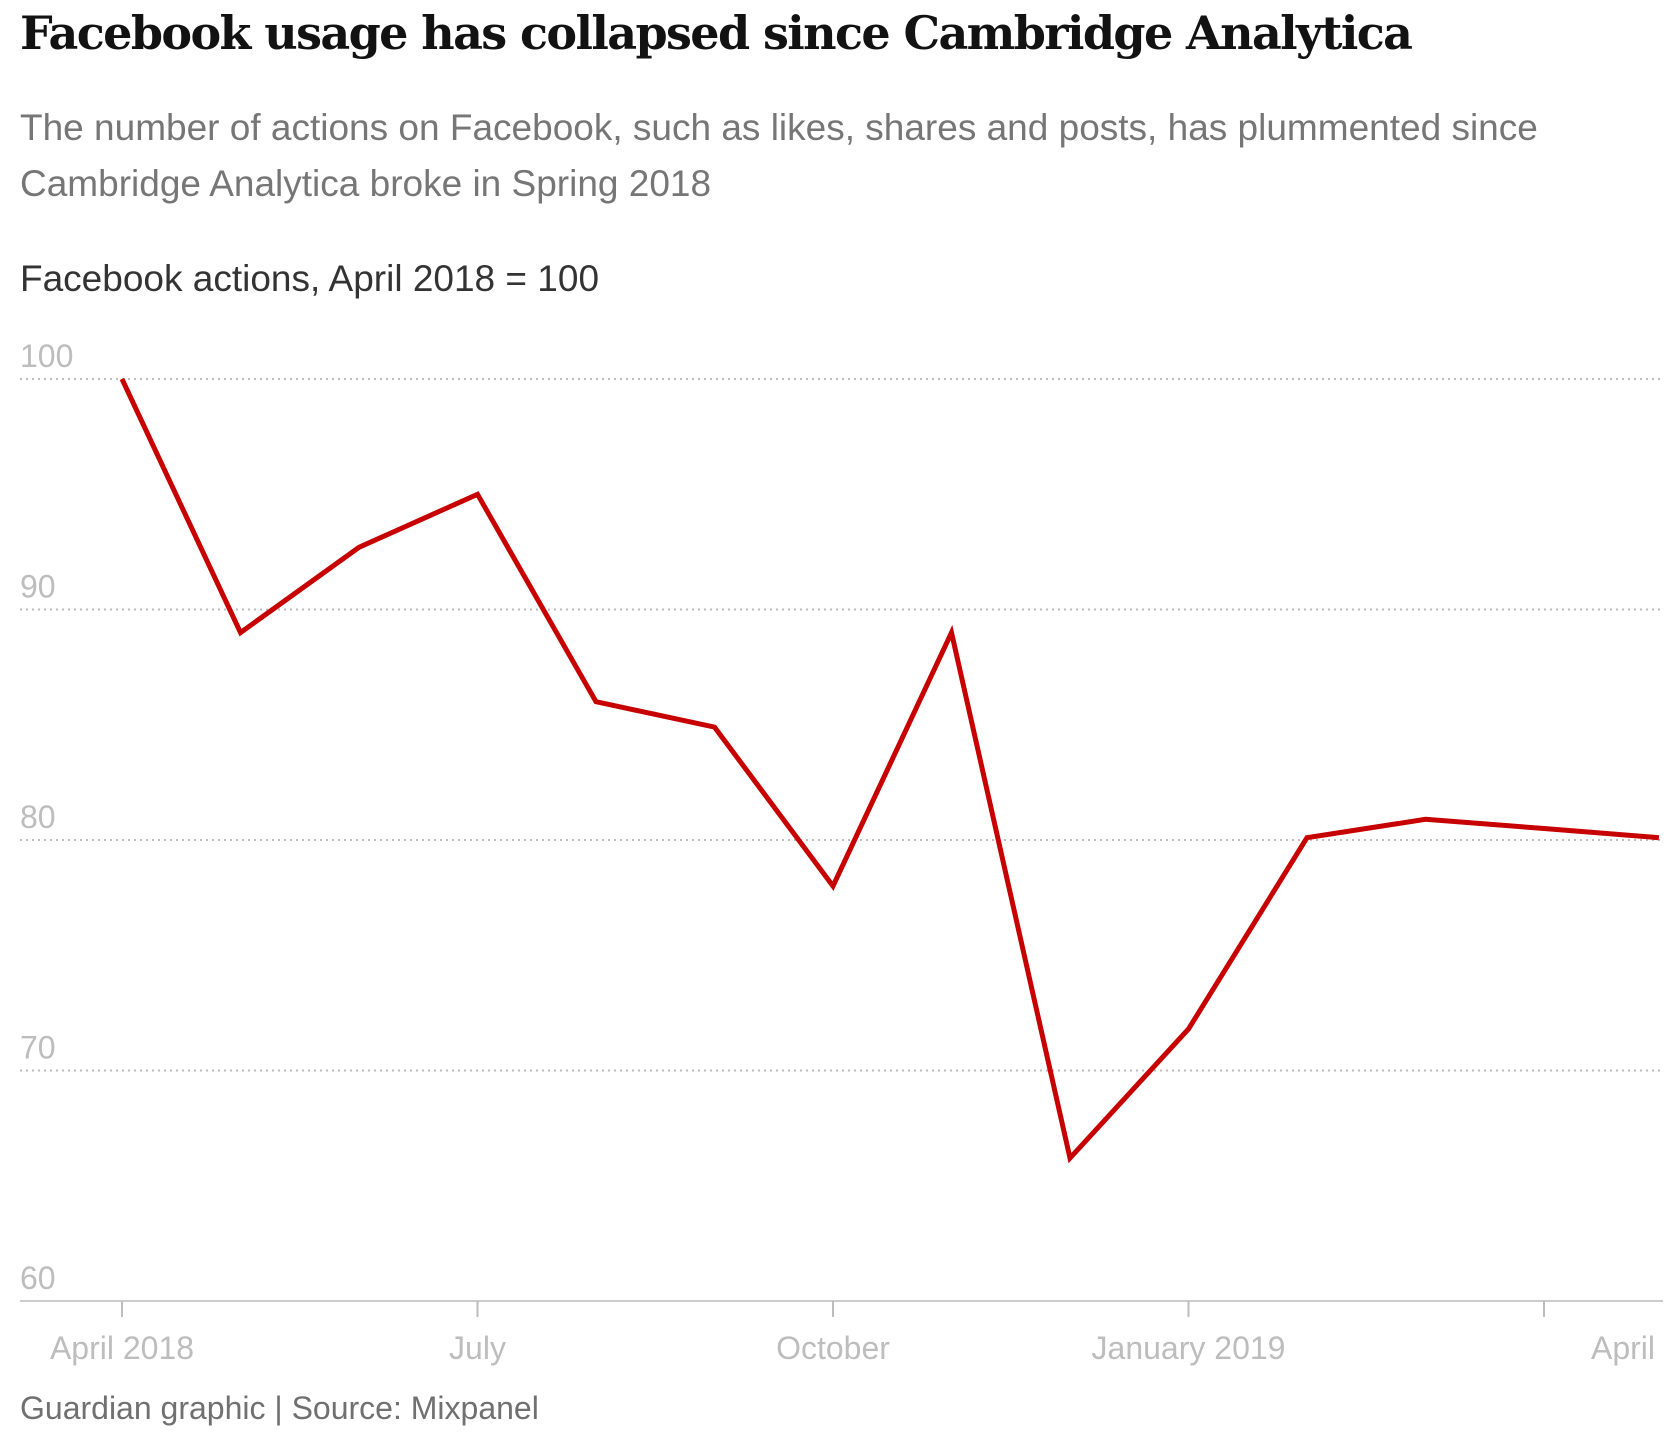 This screenshot has width=1679, height=1440. What do you see at coordinates (1623, 1348) in the screenshot?
I see `x-tick-label: April` at bounding box center [1623, 1348].